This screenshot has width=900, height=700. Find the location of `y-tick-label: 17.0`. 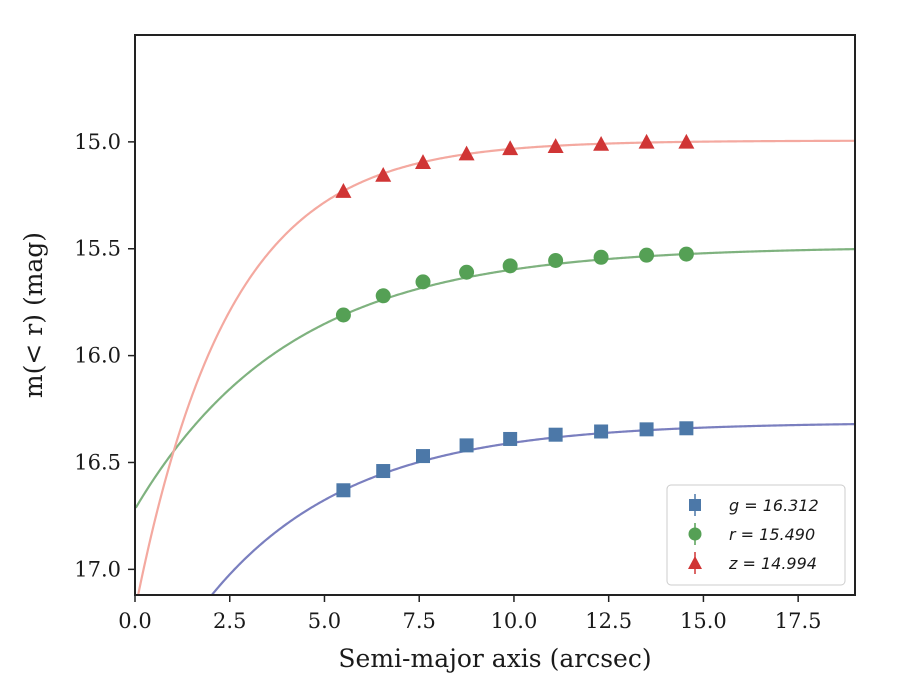

y-tick-label: 17.0 is located at coordinates (97, 569).